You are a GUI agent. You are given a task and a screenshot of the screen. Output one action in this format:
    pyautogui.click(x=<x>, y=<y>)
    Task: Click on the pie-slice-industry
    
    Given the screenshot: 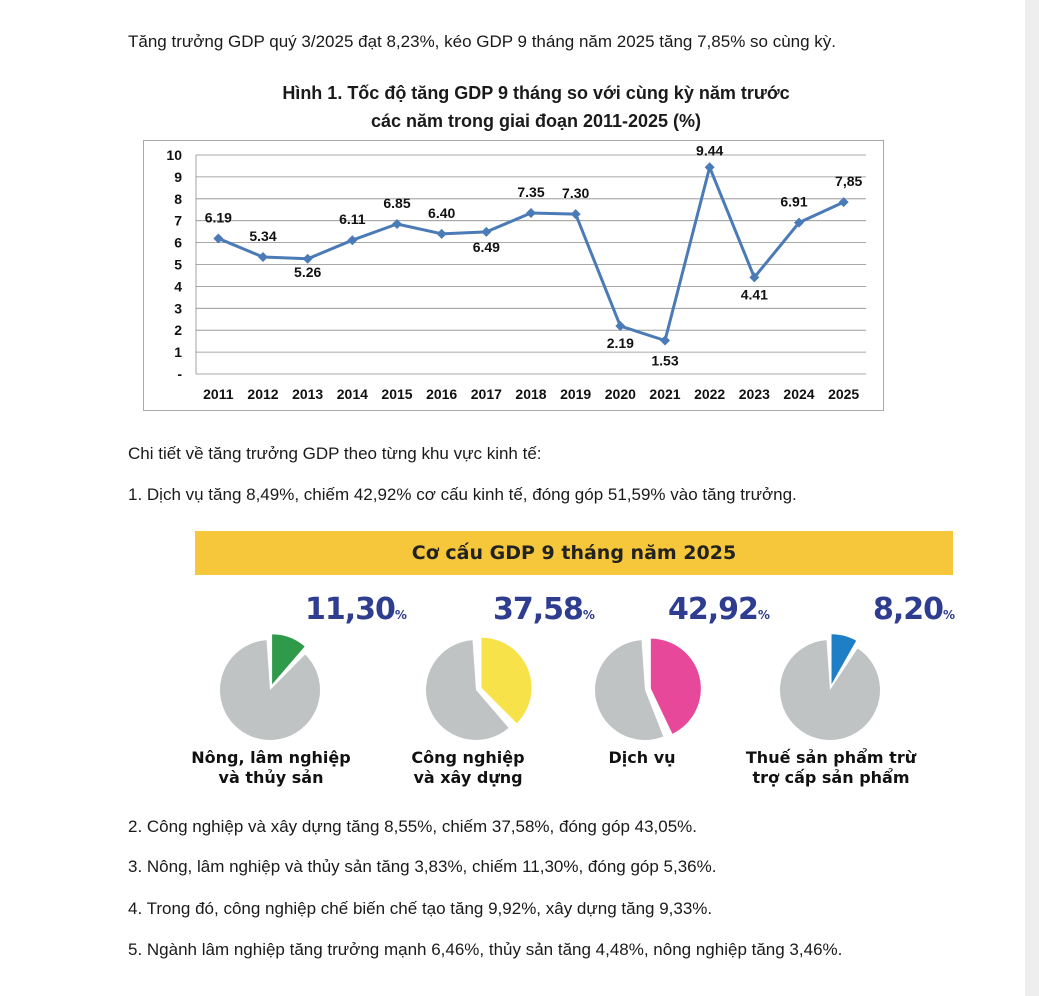 What is the action you would take?
    pyautogui.click(x=506, y=680)
    